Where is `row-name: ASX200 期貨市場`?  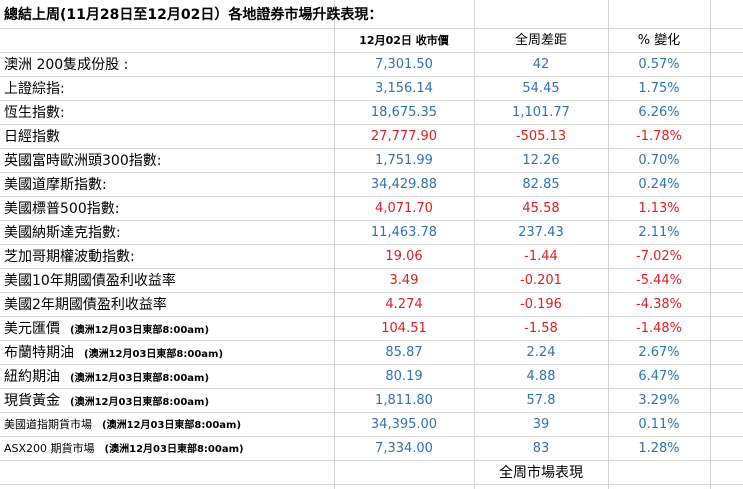 row-name: ASX200 期貨市場 is located at coordinates (49, 448).